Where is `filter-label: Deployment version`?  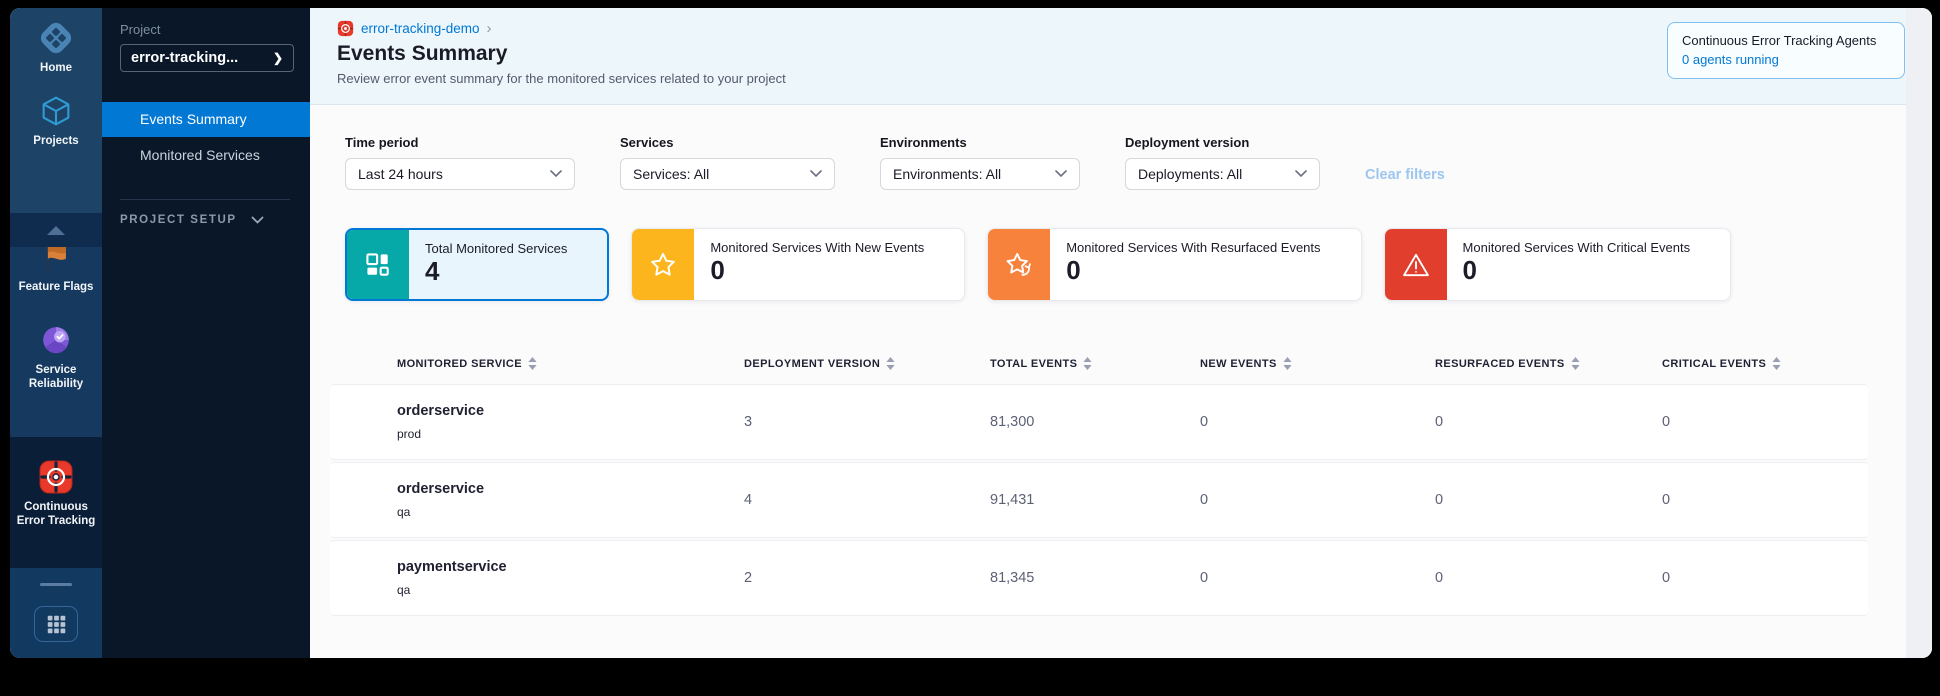
filter-label: Deployment version is located at coordinates (1187, 142).